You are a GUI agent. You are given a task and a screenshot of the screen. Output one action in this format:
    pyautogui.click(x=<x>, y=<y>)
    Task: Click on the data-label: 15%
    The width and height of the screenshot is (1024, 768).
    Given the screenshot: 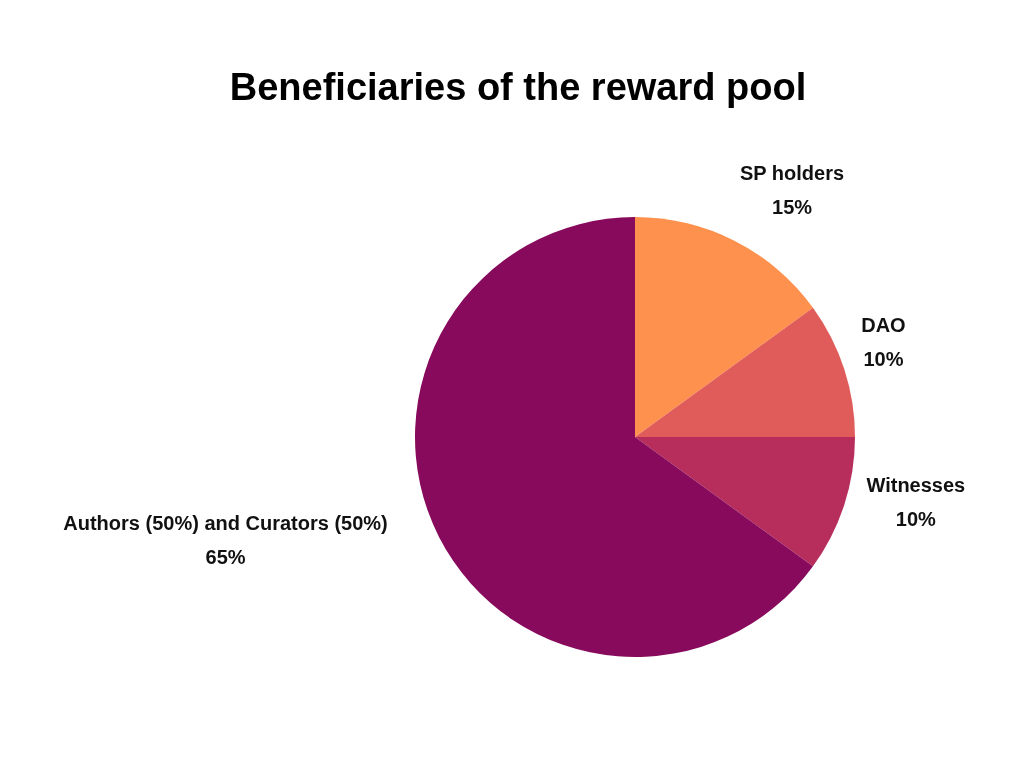 What is the action you would take?
    pyautogui.click(x=792, y=207)
    